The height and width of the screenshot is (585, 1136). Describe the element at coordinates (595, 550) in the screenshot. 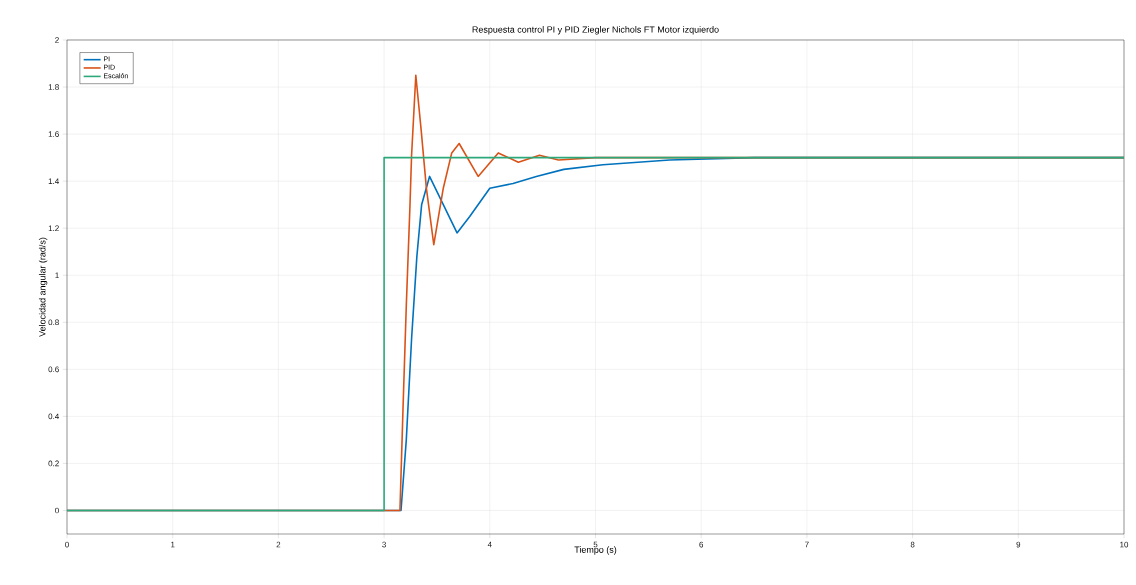

I see `x-axis-title: Tiempo (s)` at that location.